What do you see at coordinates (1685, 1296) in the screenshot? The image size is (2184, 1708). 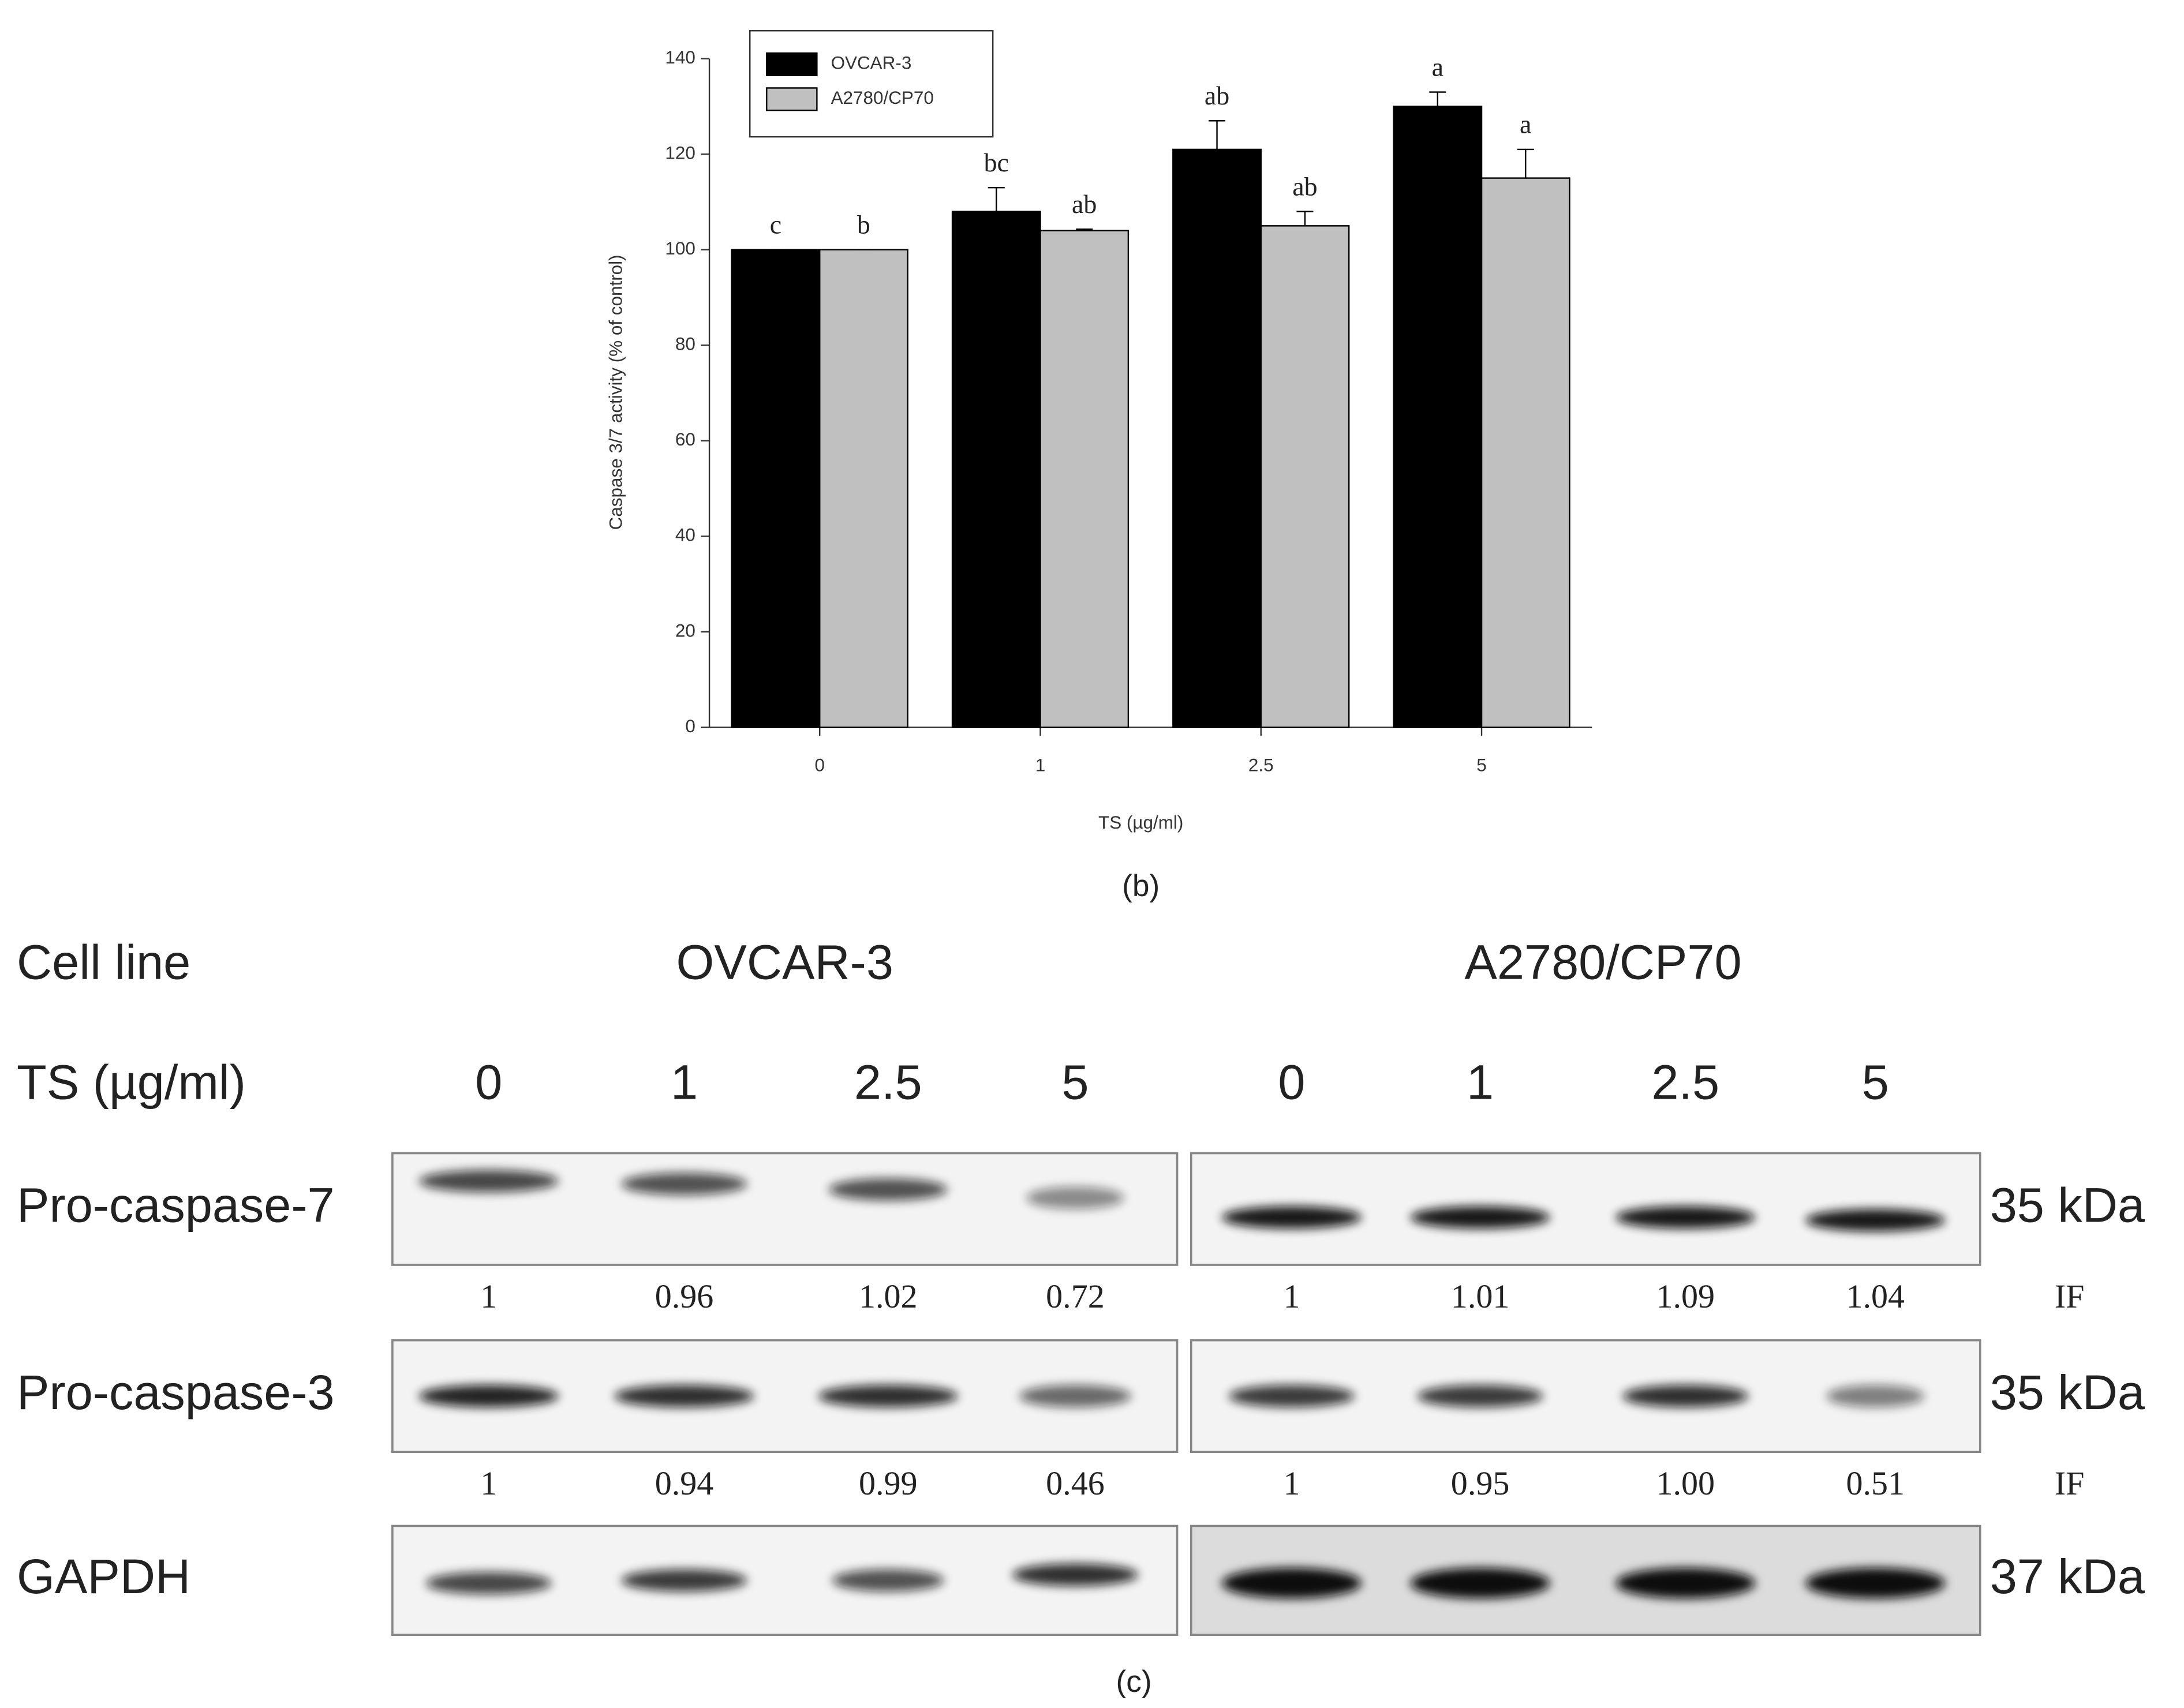 I see `if-value: 1.09` at bounding box center [1685, 1296].